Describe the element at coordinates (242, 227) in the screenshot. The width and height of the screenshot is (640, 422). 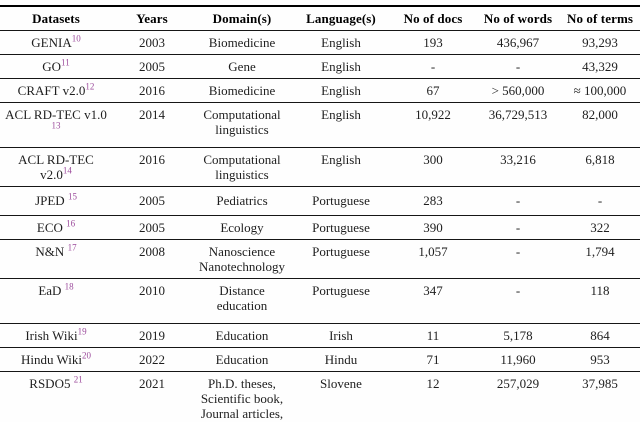
I see `cell-domain: Ecology` at that location.